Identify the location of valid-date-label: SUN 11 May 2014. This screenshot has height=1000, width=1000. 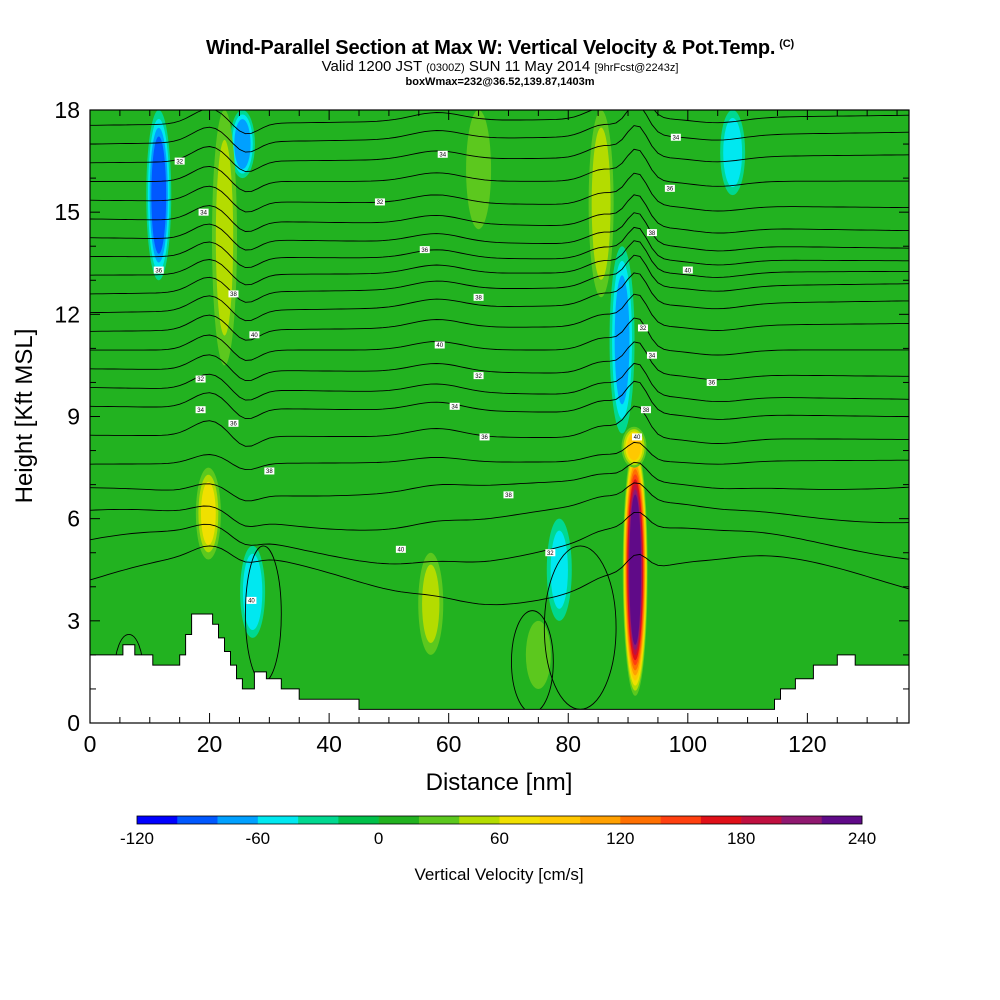
(529, 66).